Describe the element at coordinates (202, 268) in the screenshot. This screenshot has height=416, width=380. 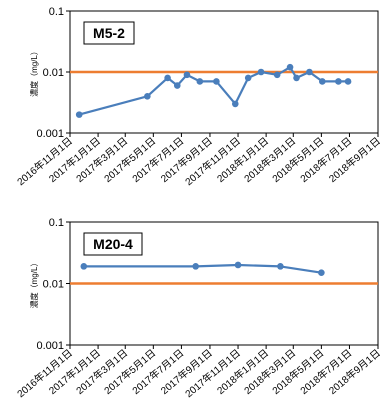
I see `series-line` at that location.